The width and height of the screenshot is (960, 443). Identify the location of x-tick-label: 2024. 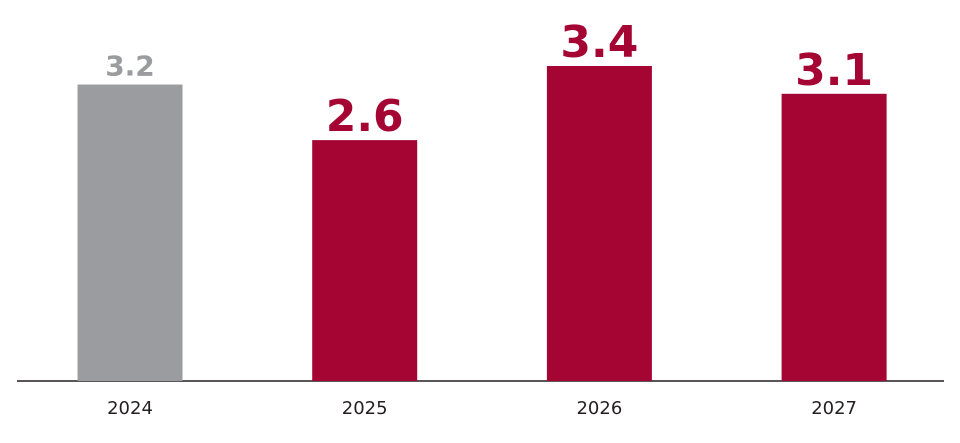
(130, 408).